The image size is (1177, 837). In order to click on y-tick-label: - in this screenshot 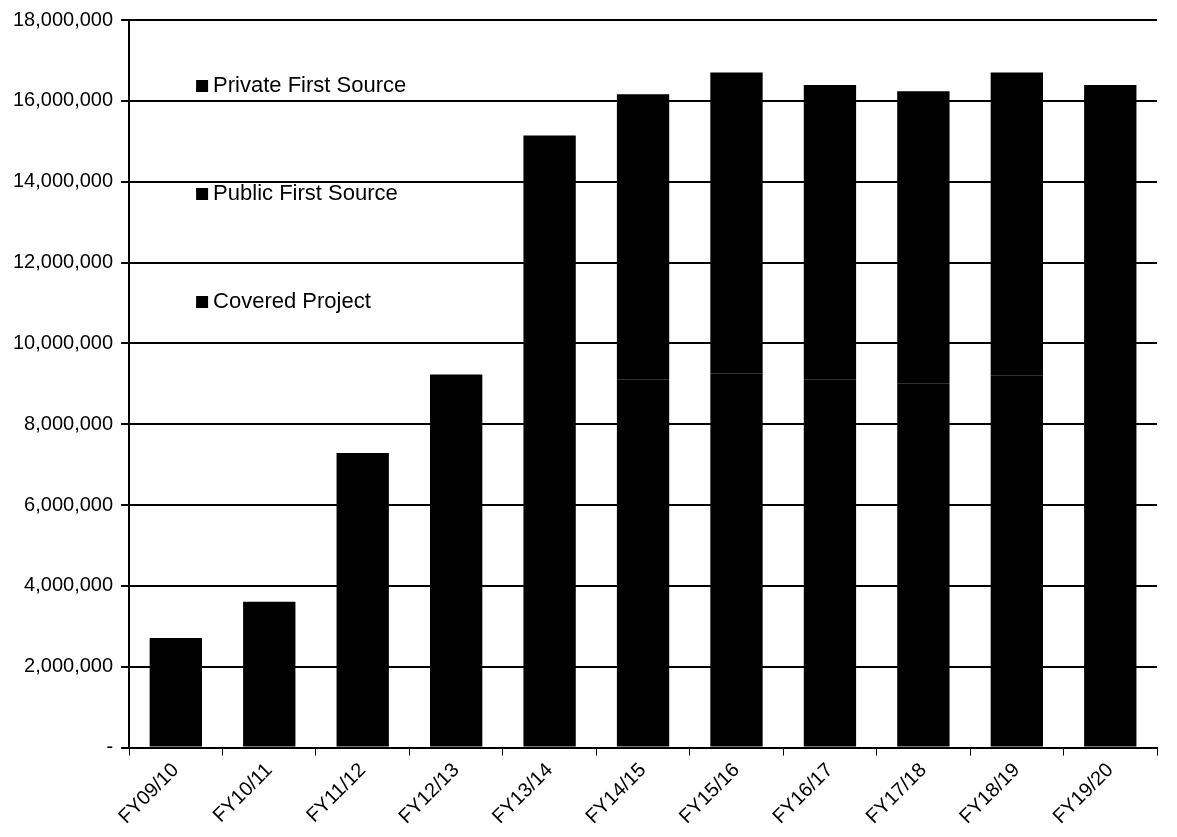, I will do `click(110, 746)`.